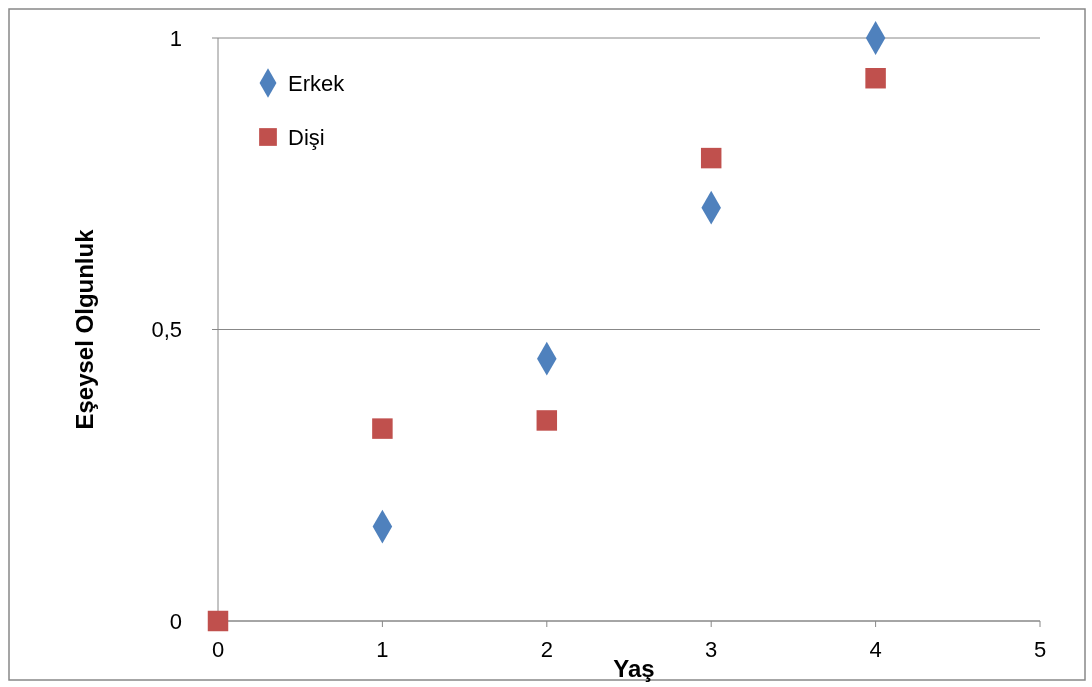 The width and height of the screenshot is (1092, 687). What do you see at coordinates (166, 330) in the screenshot?
I see `y-tick-label: 0,5` at bounding box center [166, 330].